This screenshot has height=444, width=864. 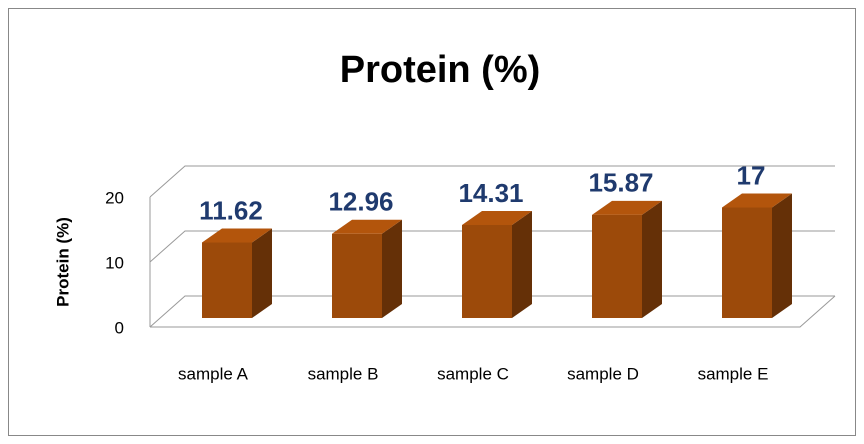 What do you see at coordinates (440, 70) in the screenshot?
I see `chart-title: Protein (%)` at bounding box center [440, 70].